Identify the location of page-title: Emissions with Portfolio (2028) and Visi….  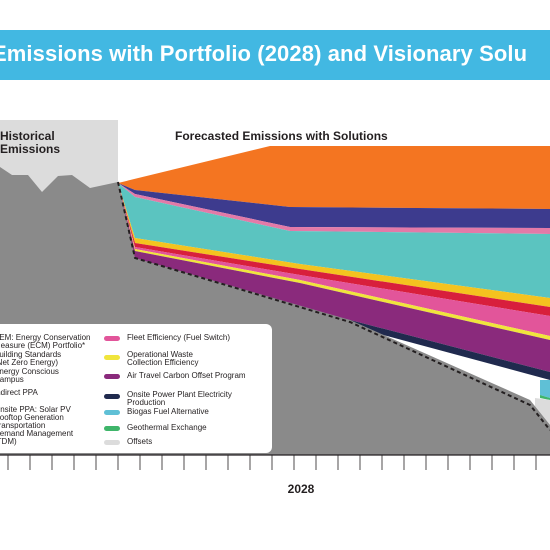
(264, 53).